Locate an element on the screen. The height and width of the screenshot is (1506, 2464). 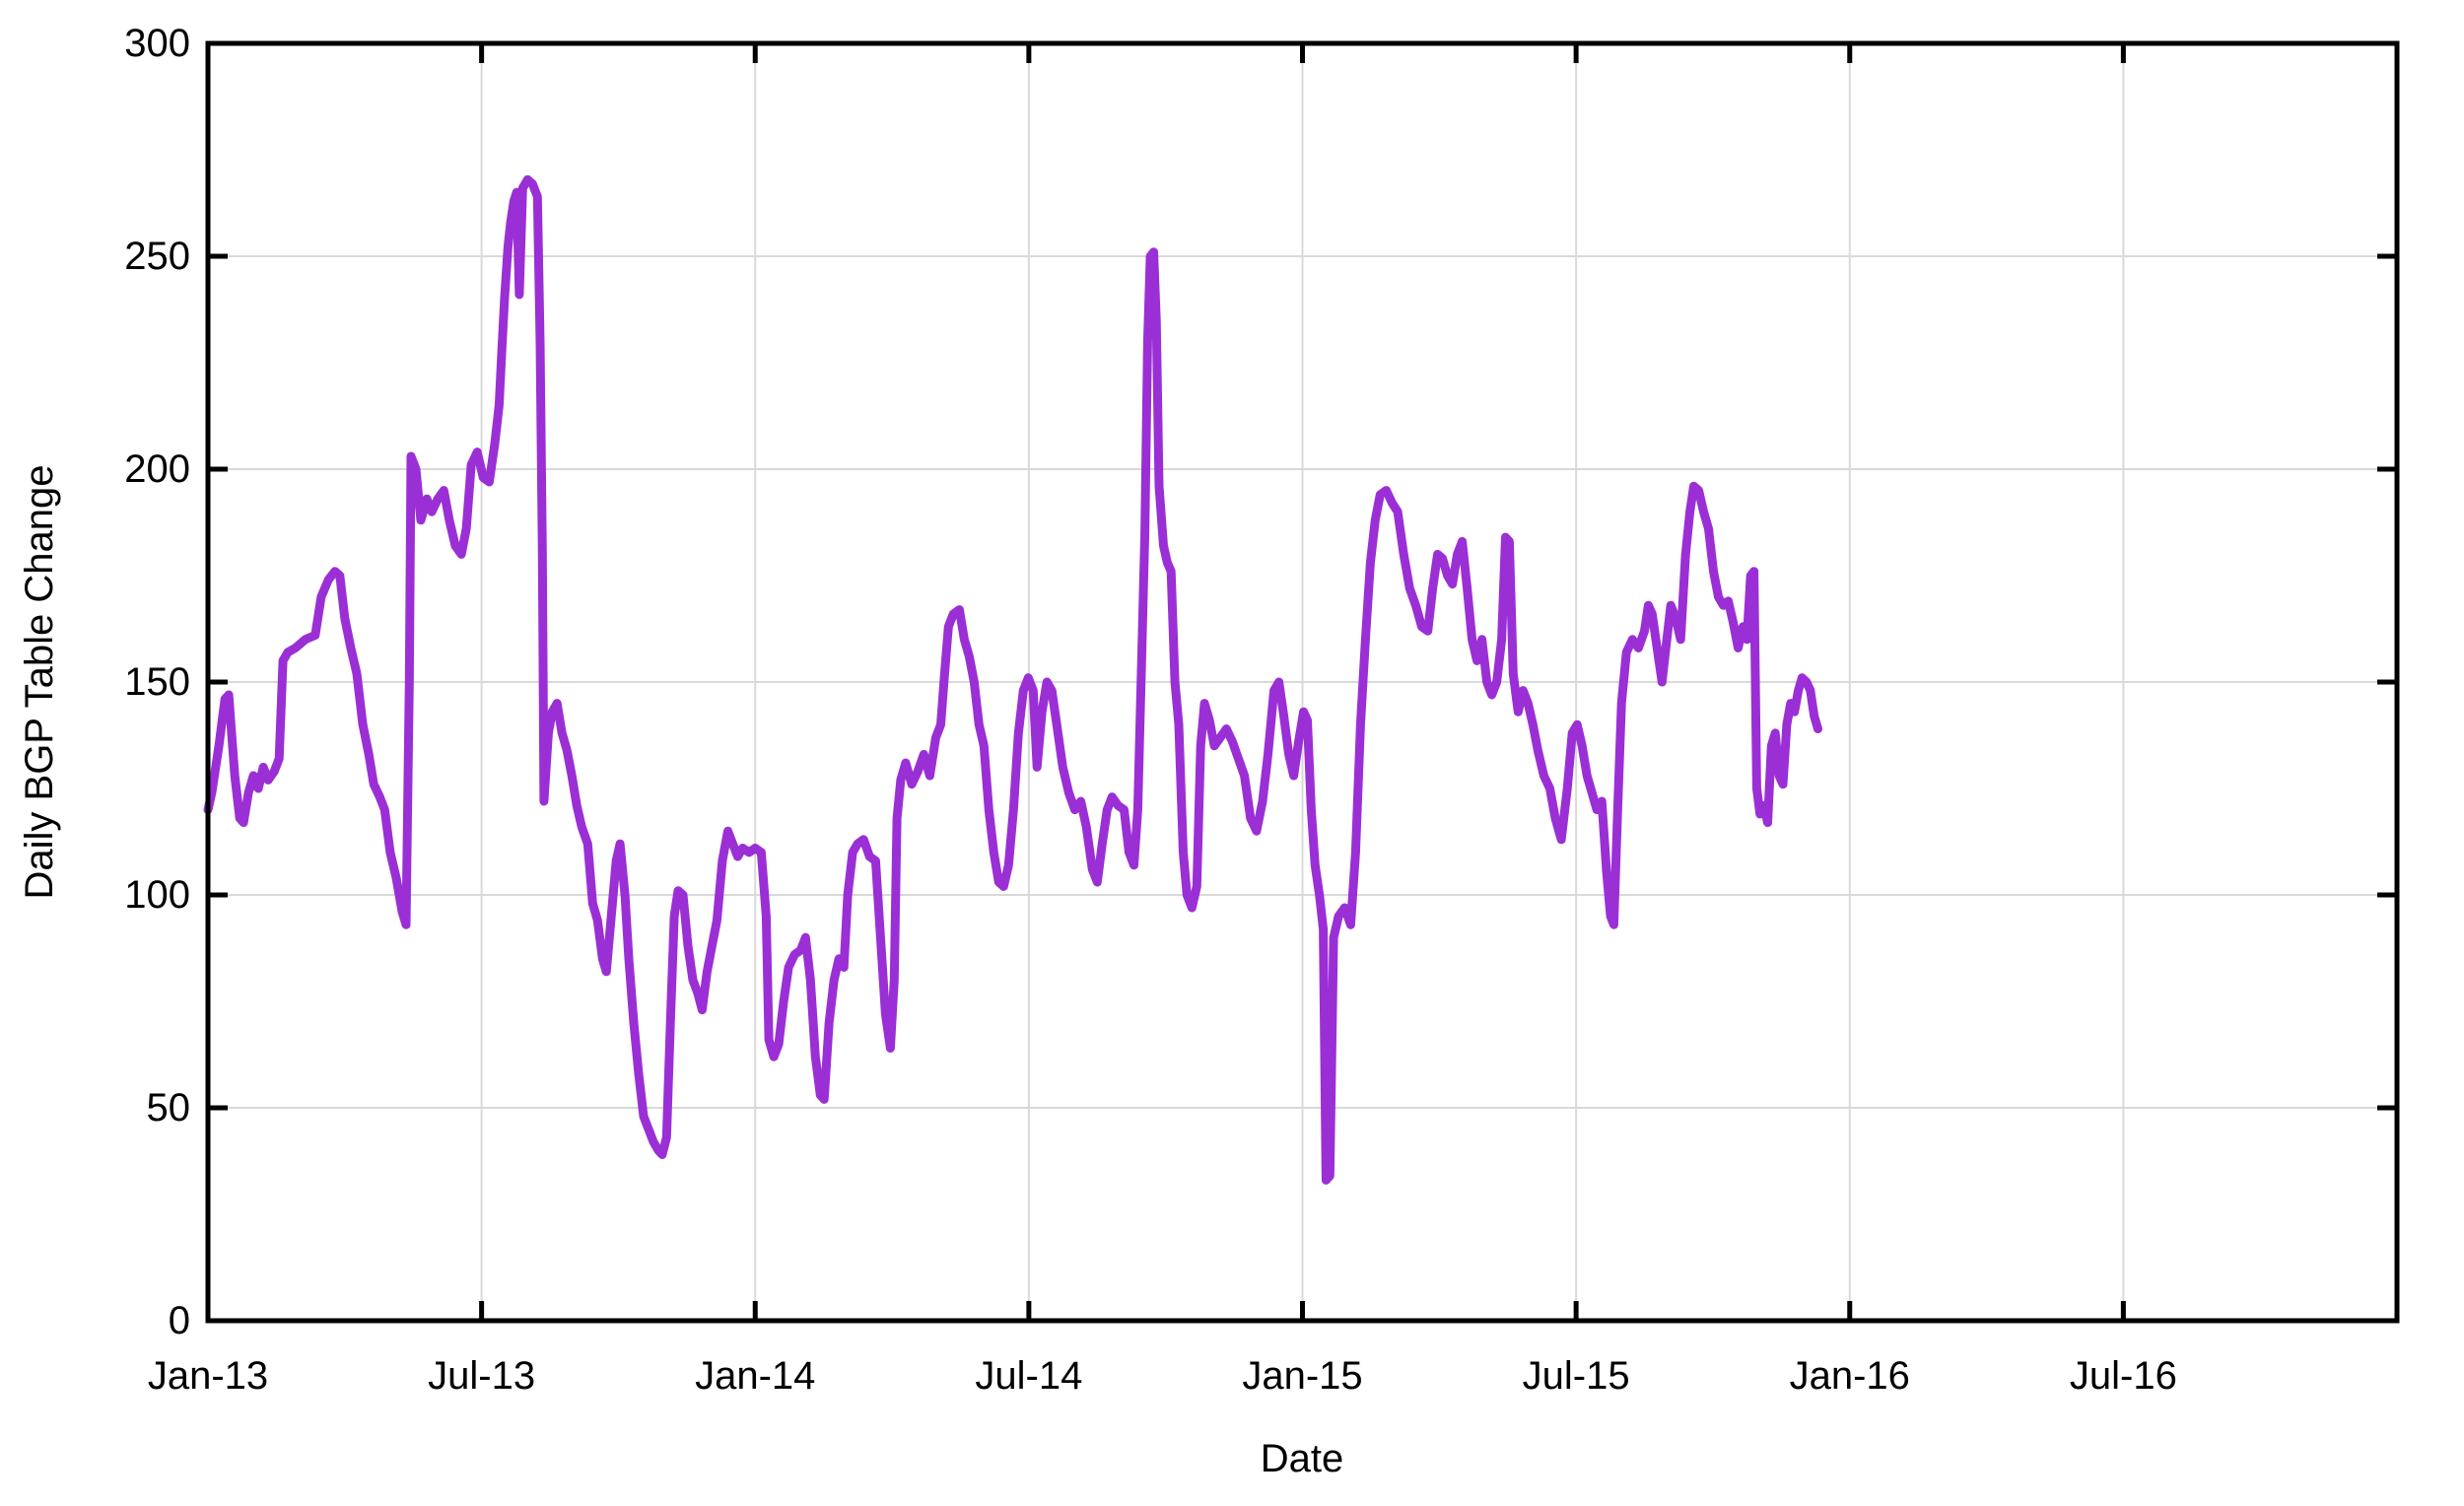
y-tick-label-250: 250 is located at coordinates (157, 256).